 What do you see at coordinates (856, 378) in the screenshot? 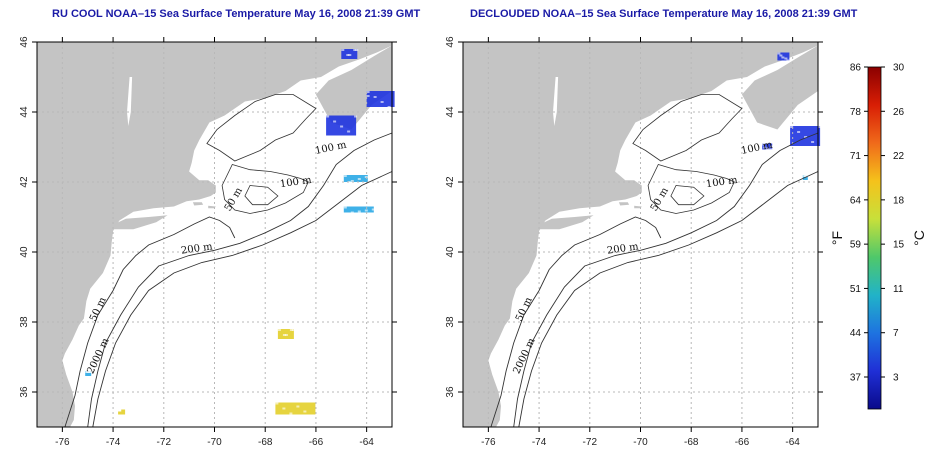
I see `colorbar-label-f: 37` at bounding box center [856, 378].